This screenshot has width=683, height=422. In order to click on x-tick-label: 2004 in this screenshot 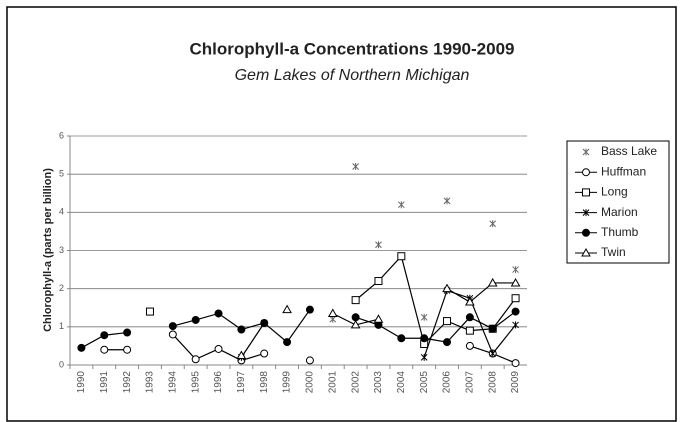, I will do `click(401, 382)`.